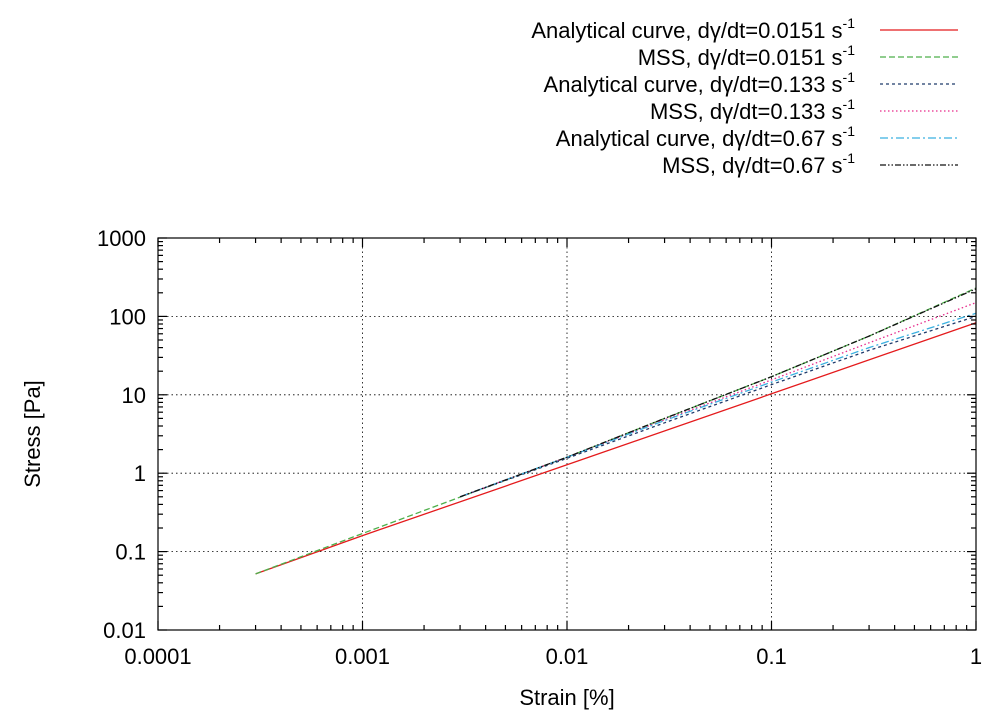 The image size is (985, 720). Describe the element at coordinates (140, 473) in the screenshot. I see `y-tick-label: 1` at that location.